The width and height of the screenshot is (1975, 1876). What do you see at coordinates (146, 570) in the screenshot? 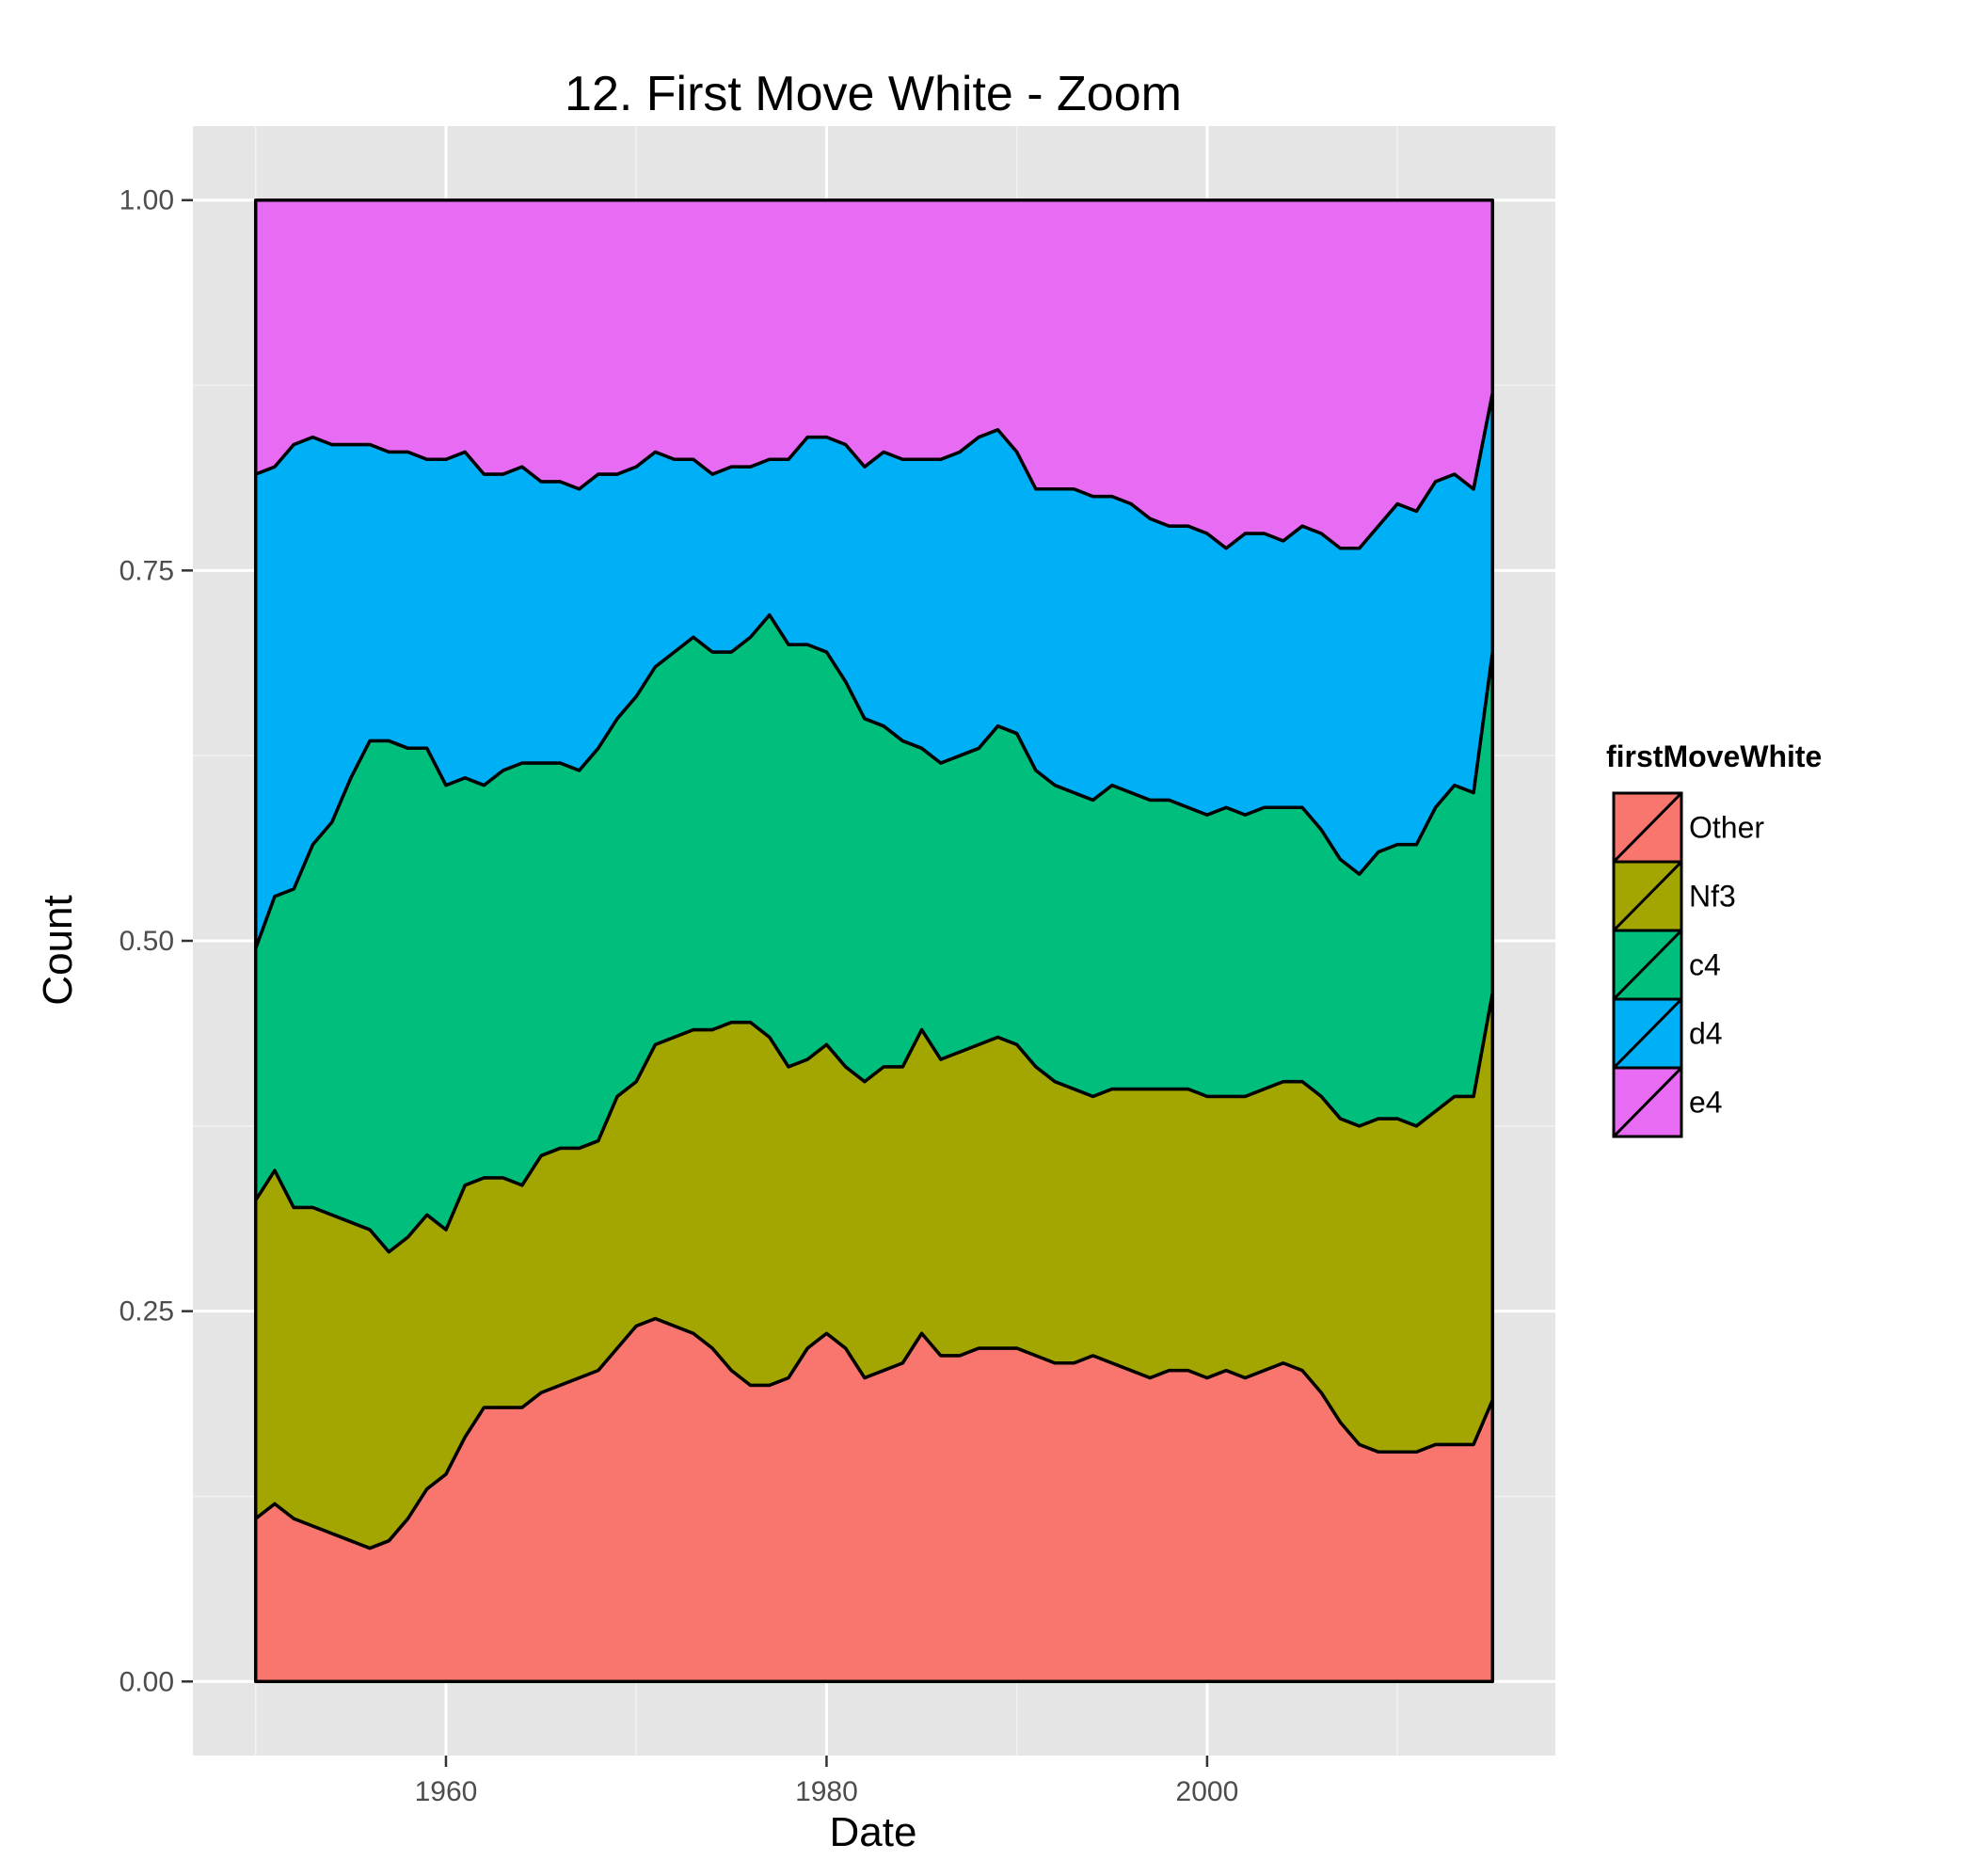
I see `y-tick-label: 0.75` at bounding box center [146, 570].